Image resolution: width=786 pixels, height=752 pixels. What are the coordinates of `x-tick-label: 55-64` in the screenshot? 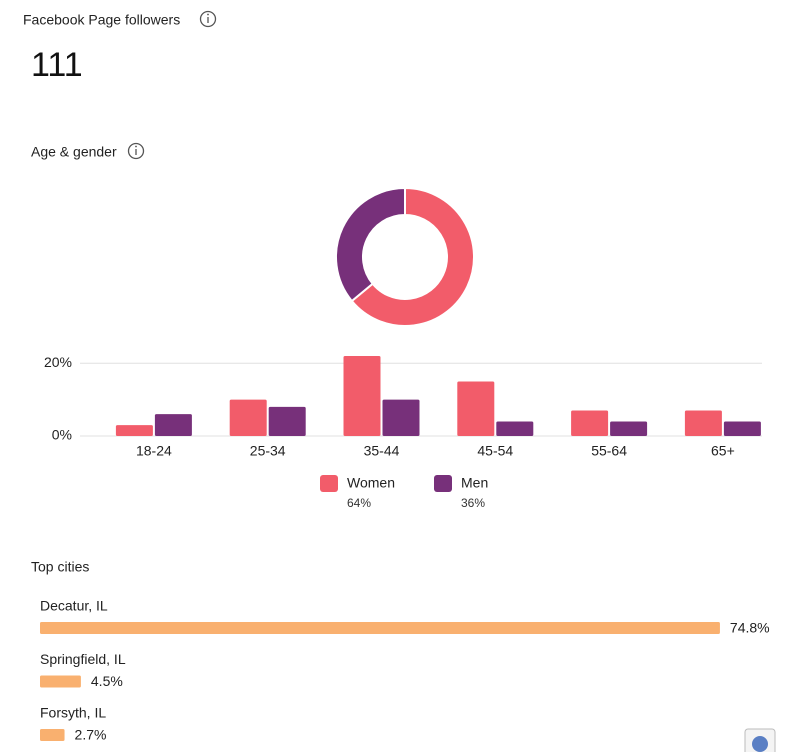 It's located at (609, 451).